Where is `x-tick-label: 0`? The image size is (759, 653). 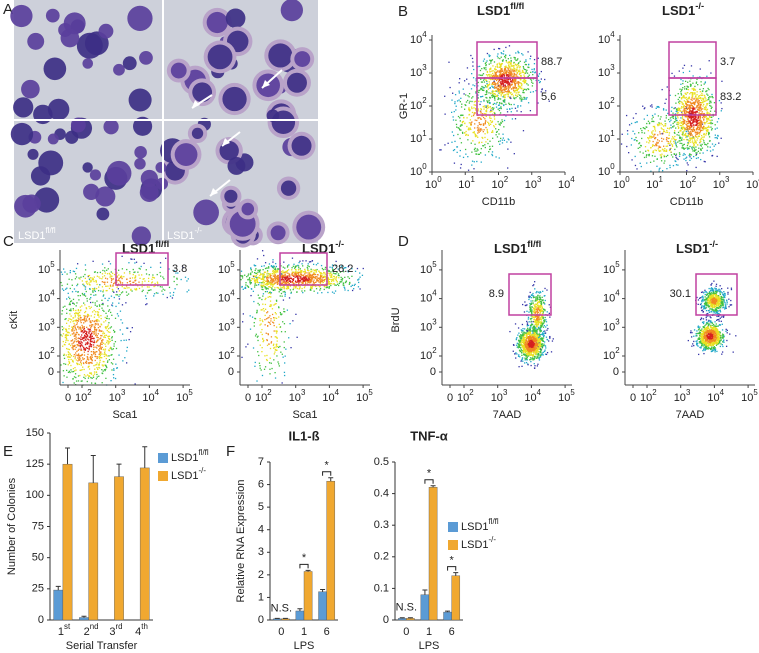
x-tick-label: 0 is located at coordinates (68, 398).